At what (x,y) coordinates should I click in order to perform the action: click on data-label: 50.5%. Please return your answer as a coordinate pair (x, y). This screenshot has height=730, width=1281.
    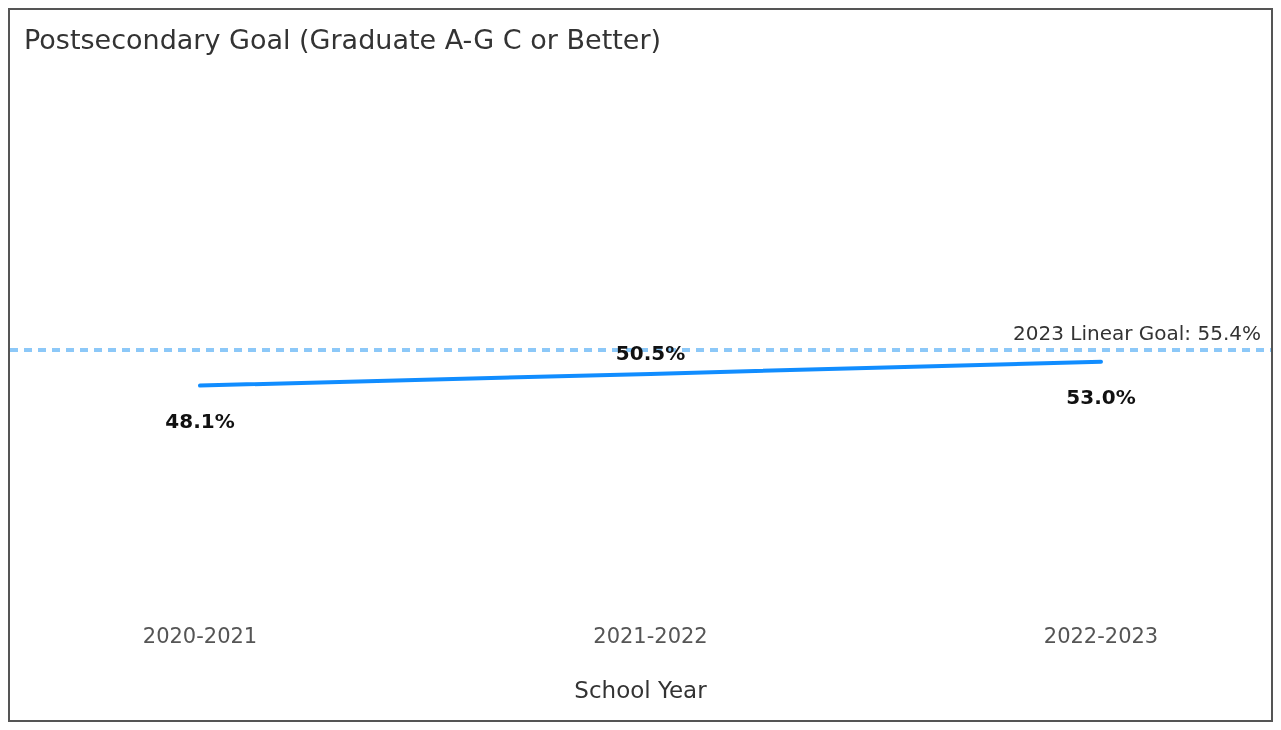
    Looking at the image, I should click on (650, 352).